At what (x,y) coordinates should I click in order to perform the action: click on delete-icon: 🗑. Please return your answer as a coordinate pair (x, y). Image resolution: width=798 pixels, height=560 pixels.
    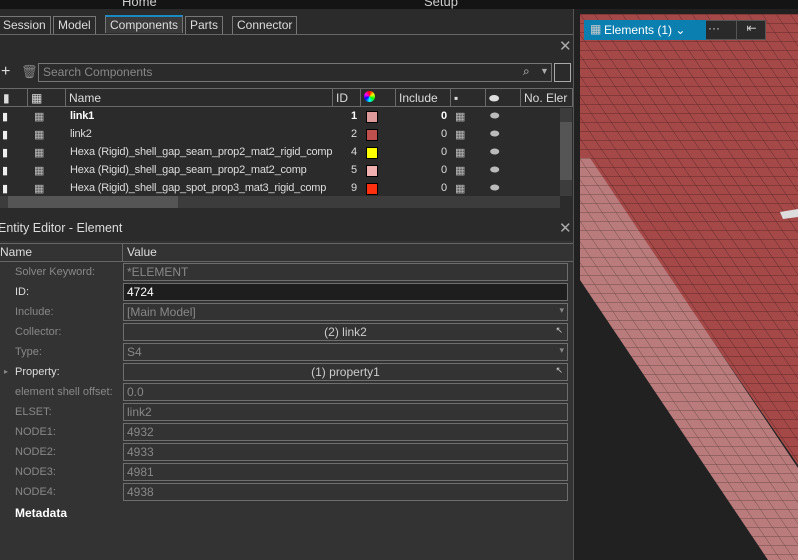
    Looking at the image, I should click on (29, 71).